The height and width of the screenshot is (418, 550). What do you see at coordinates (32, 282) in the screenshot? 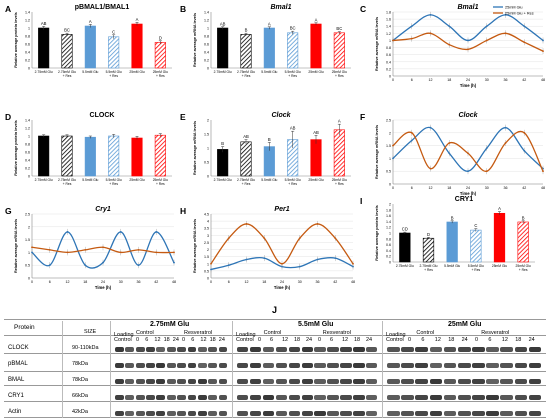
I see `x-tick-label: 0` at bounding box center [32, 282].